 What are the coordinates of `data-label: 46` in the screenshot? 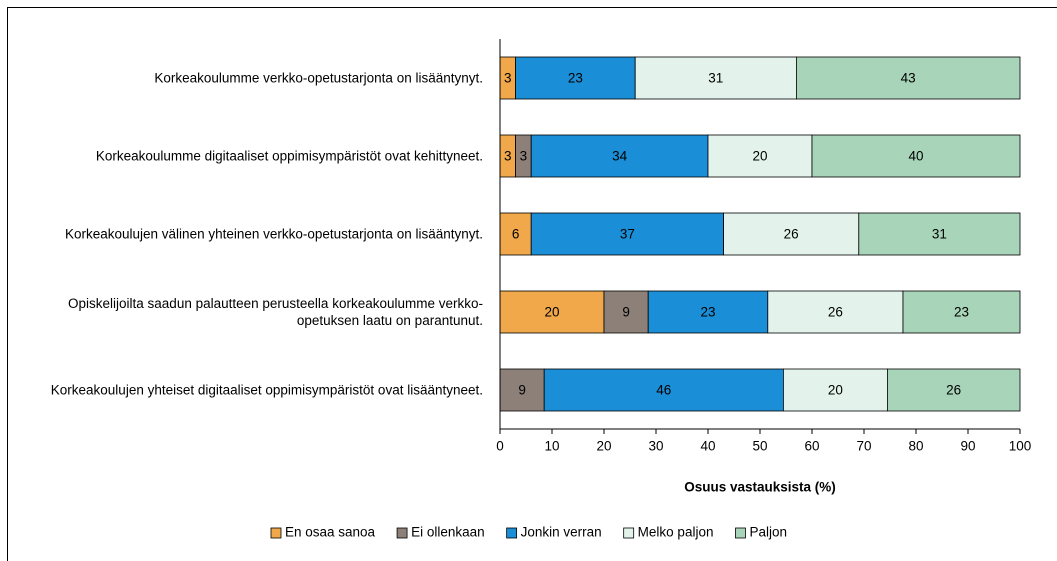 It's located at (663, 390).